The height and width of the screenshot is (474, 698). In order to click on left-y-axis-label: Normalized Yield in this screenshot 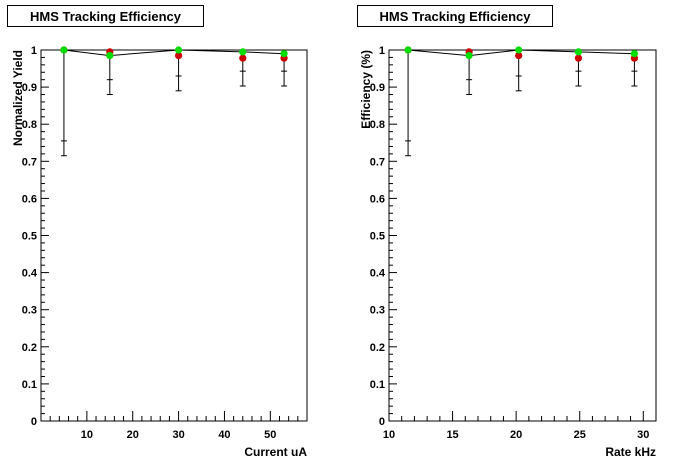, I will do `click(18, 98)`.